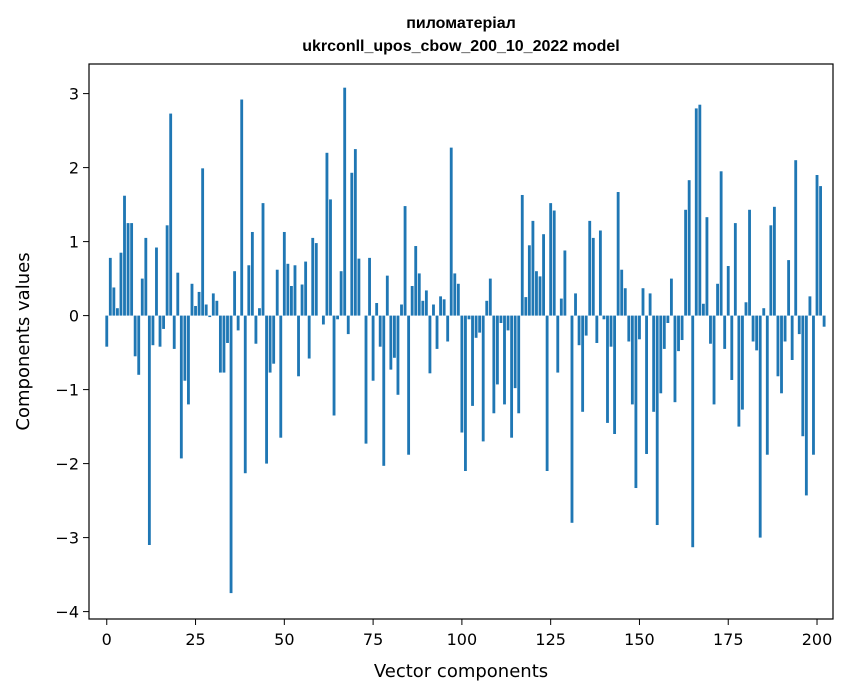 The width and height of the screenshot is (847, 696). What do you see at coordinates (74, 242) in the screenshot?
I see `y-tick-label-1: 1` at bounding box center [74, 242].